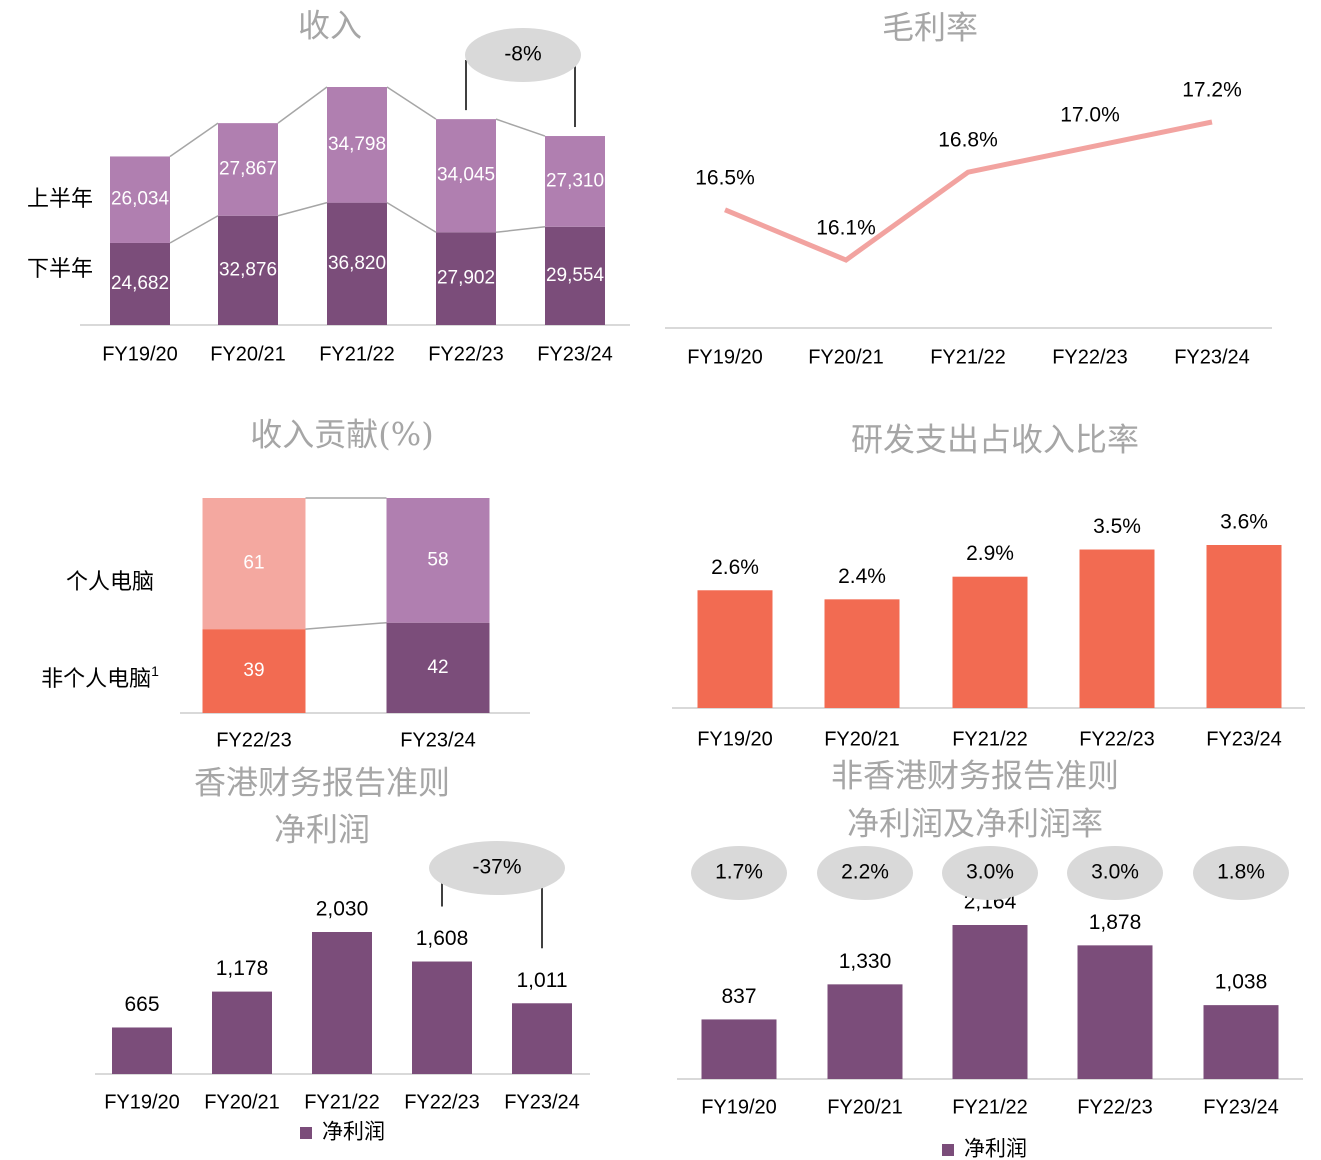 The width and height of the screenshot is (1321, 1160). I want to click on footnote-marker: 1, so click(155, 671).